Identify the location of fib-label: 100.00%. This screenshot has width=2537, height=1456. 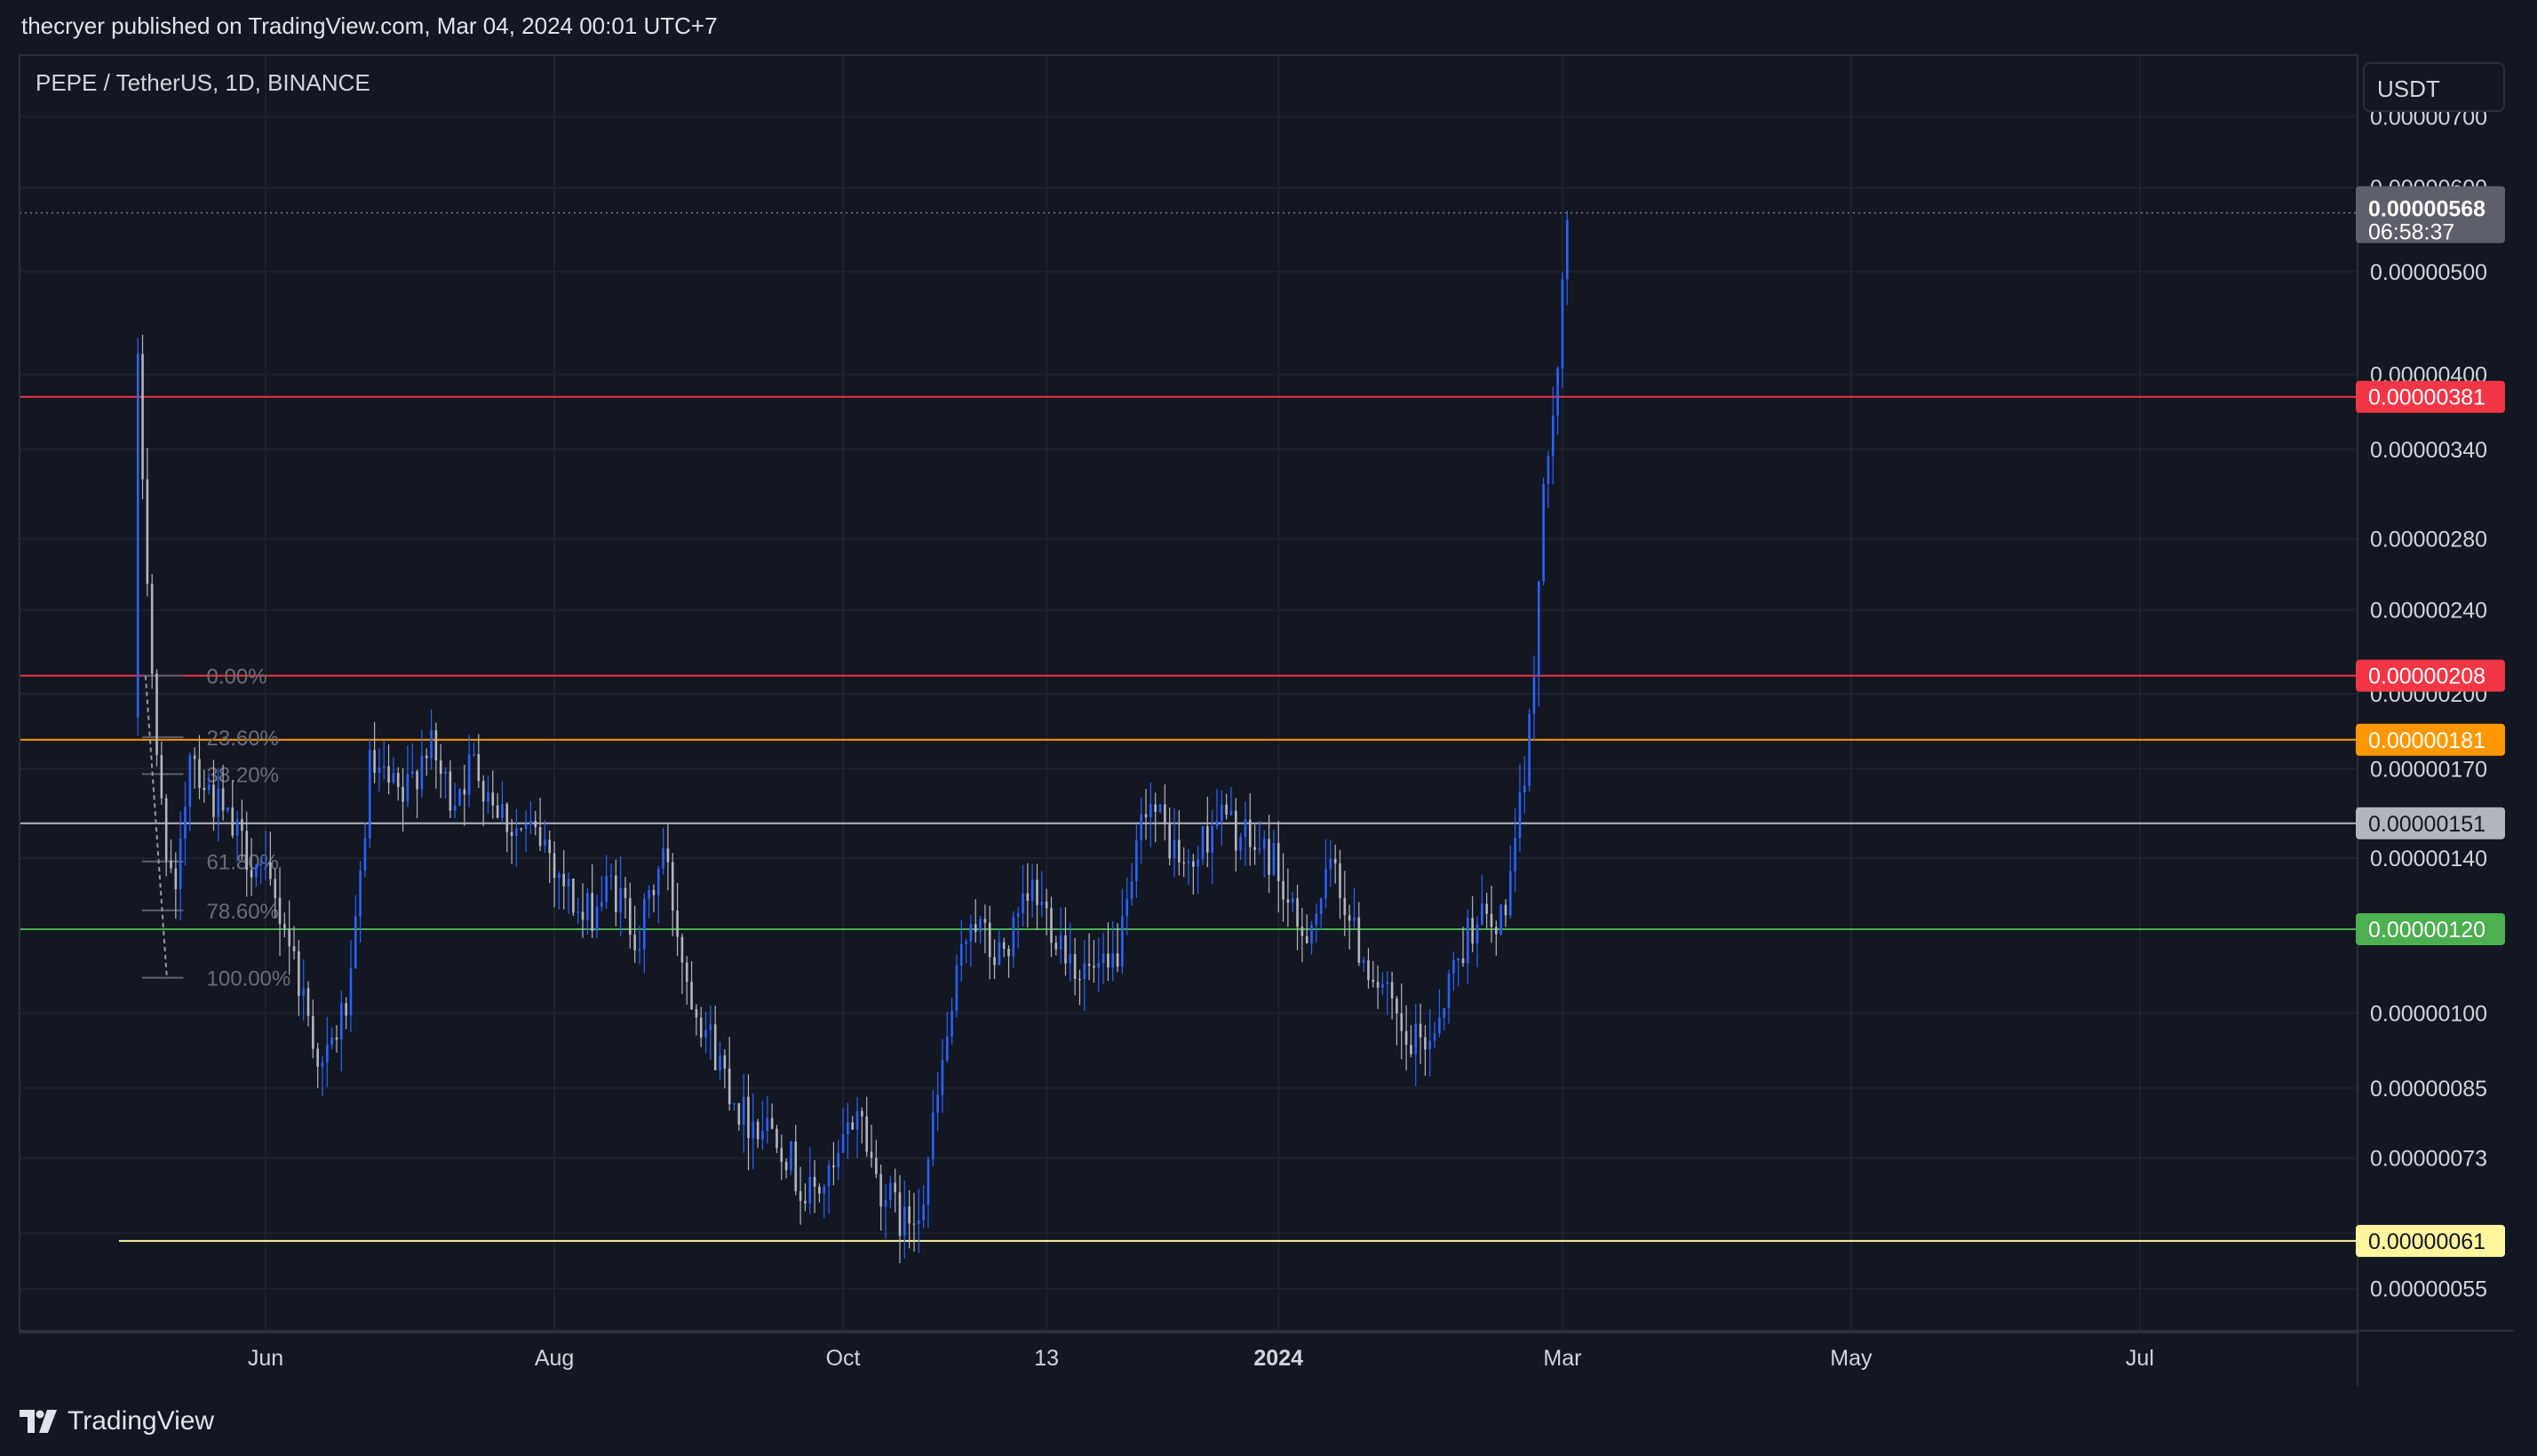
(249, 979).